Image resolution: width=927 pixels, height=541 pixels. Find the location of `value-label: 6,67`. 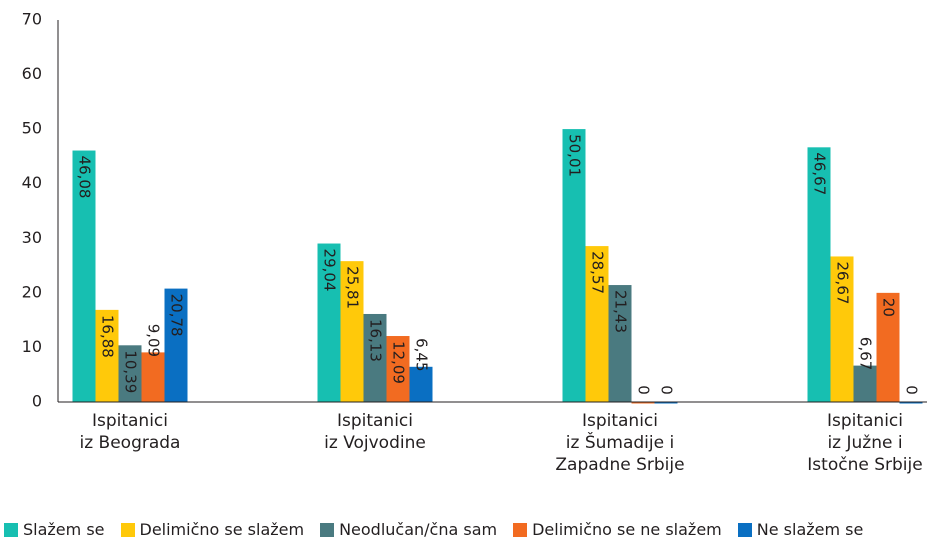

value-label: 6,67 is located at coordinates (866, 353).